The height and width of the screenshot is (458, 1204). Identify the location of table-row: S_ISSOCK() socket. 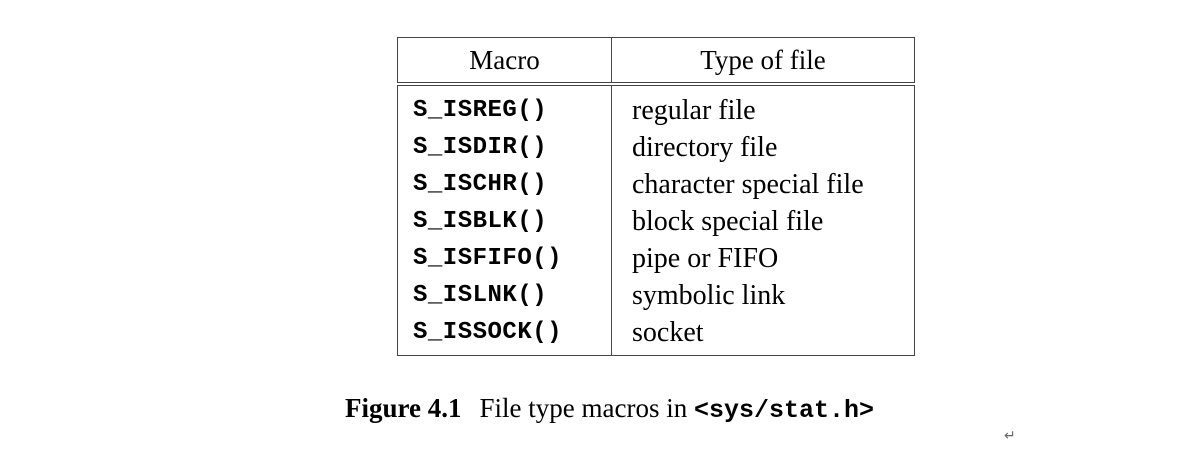
(656, 335).